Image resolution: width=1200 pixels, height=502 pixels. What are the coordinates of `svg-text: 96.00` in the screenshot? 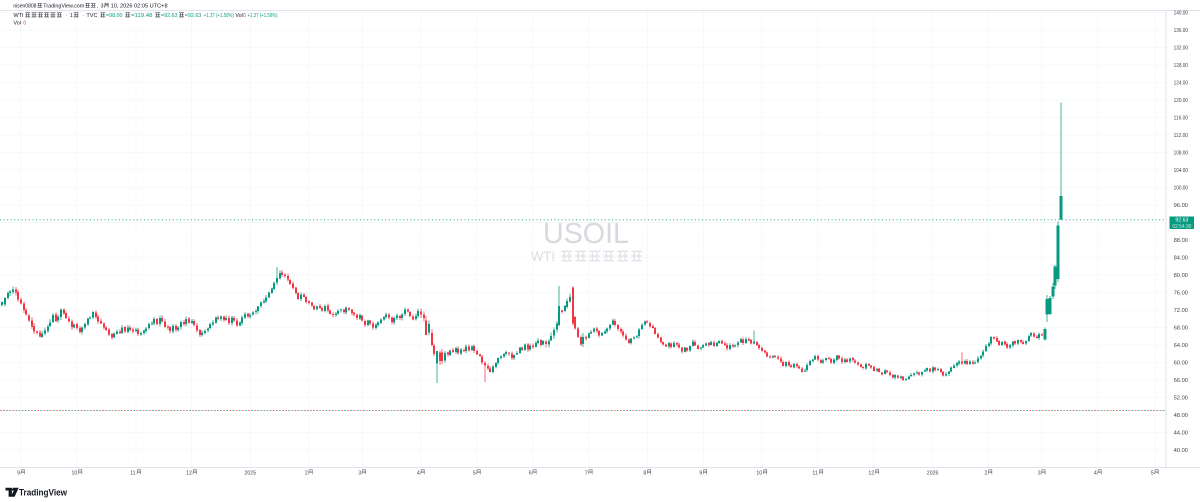 It's located at (1181, 206).